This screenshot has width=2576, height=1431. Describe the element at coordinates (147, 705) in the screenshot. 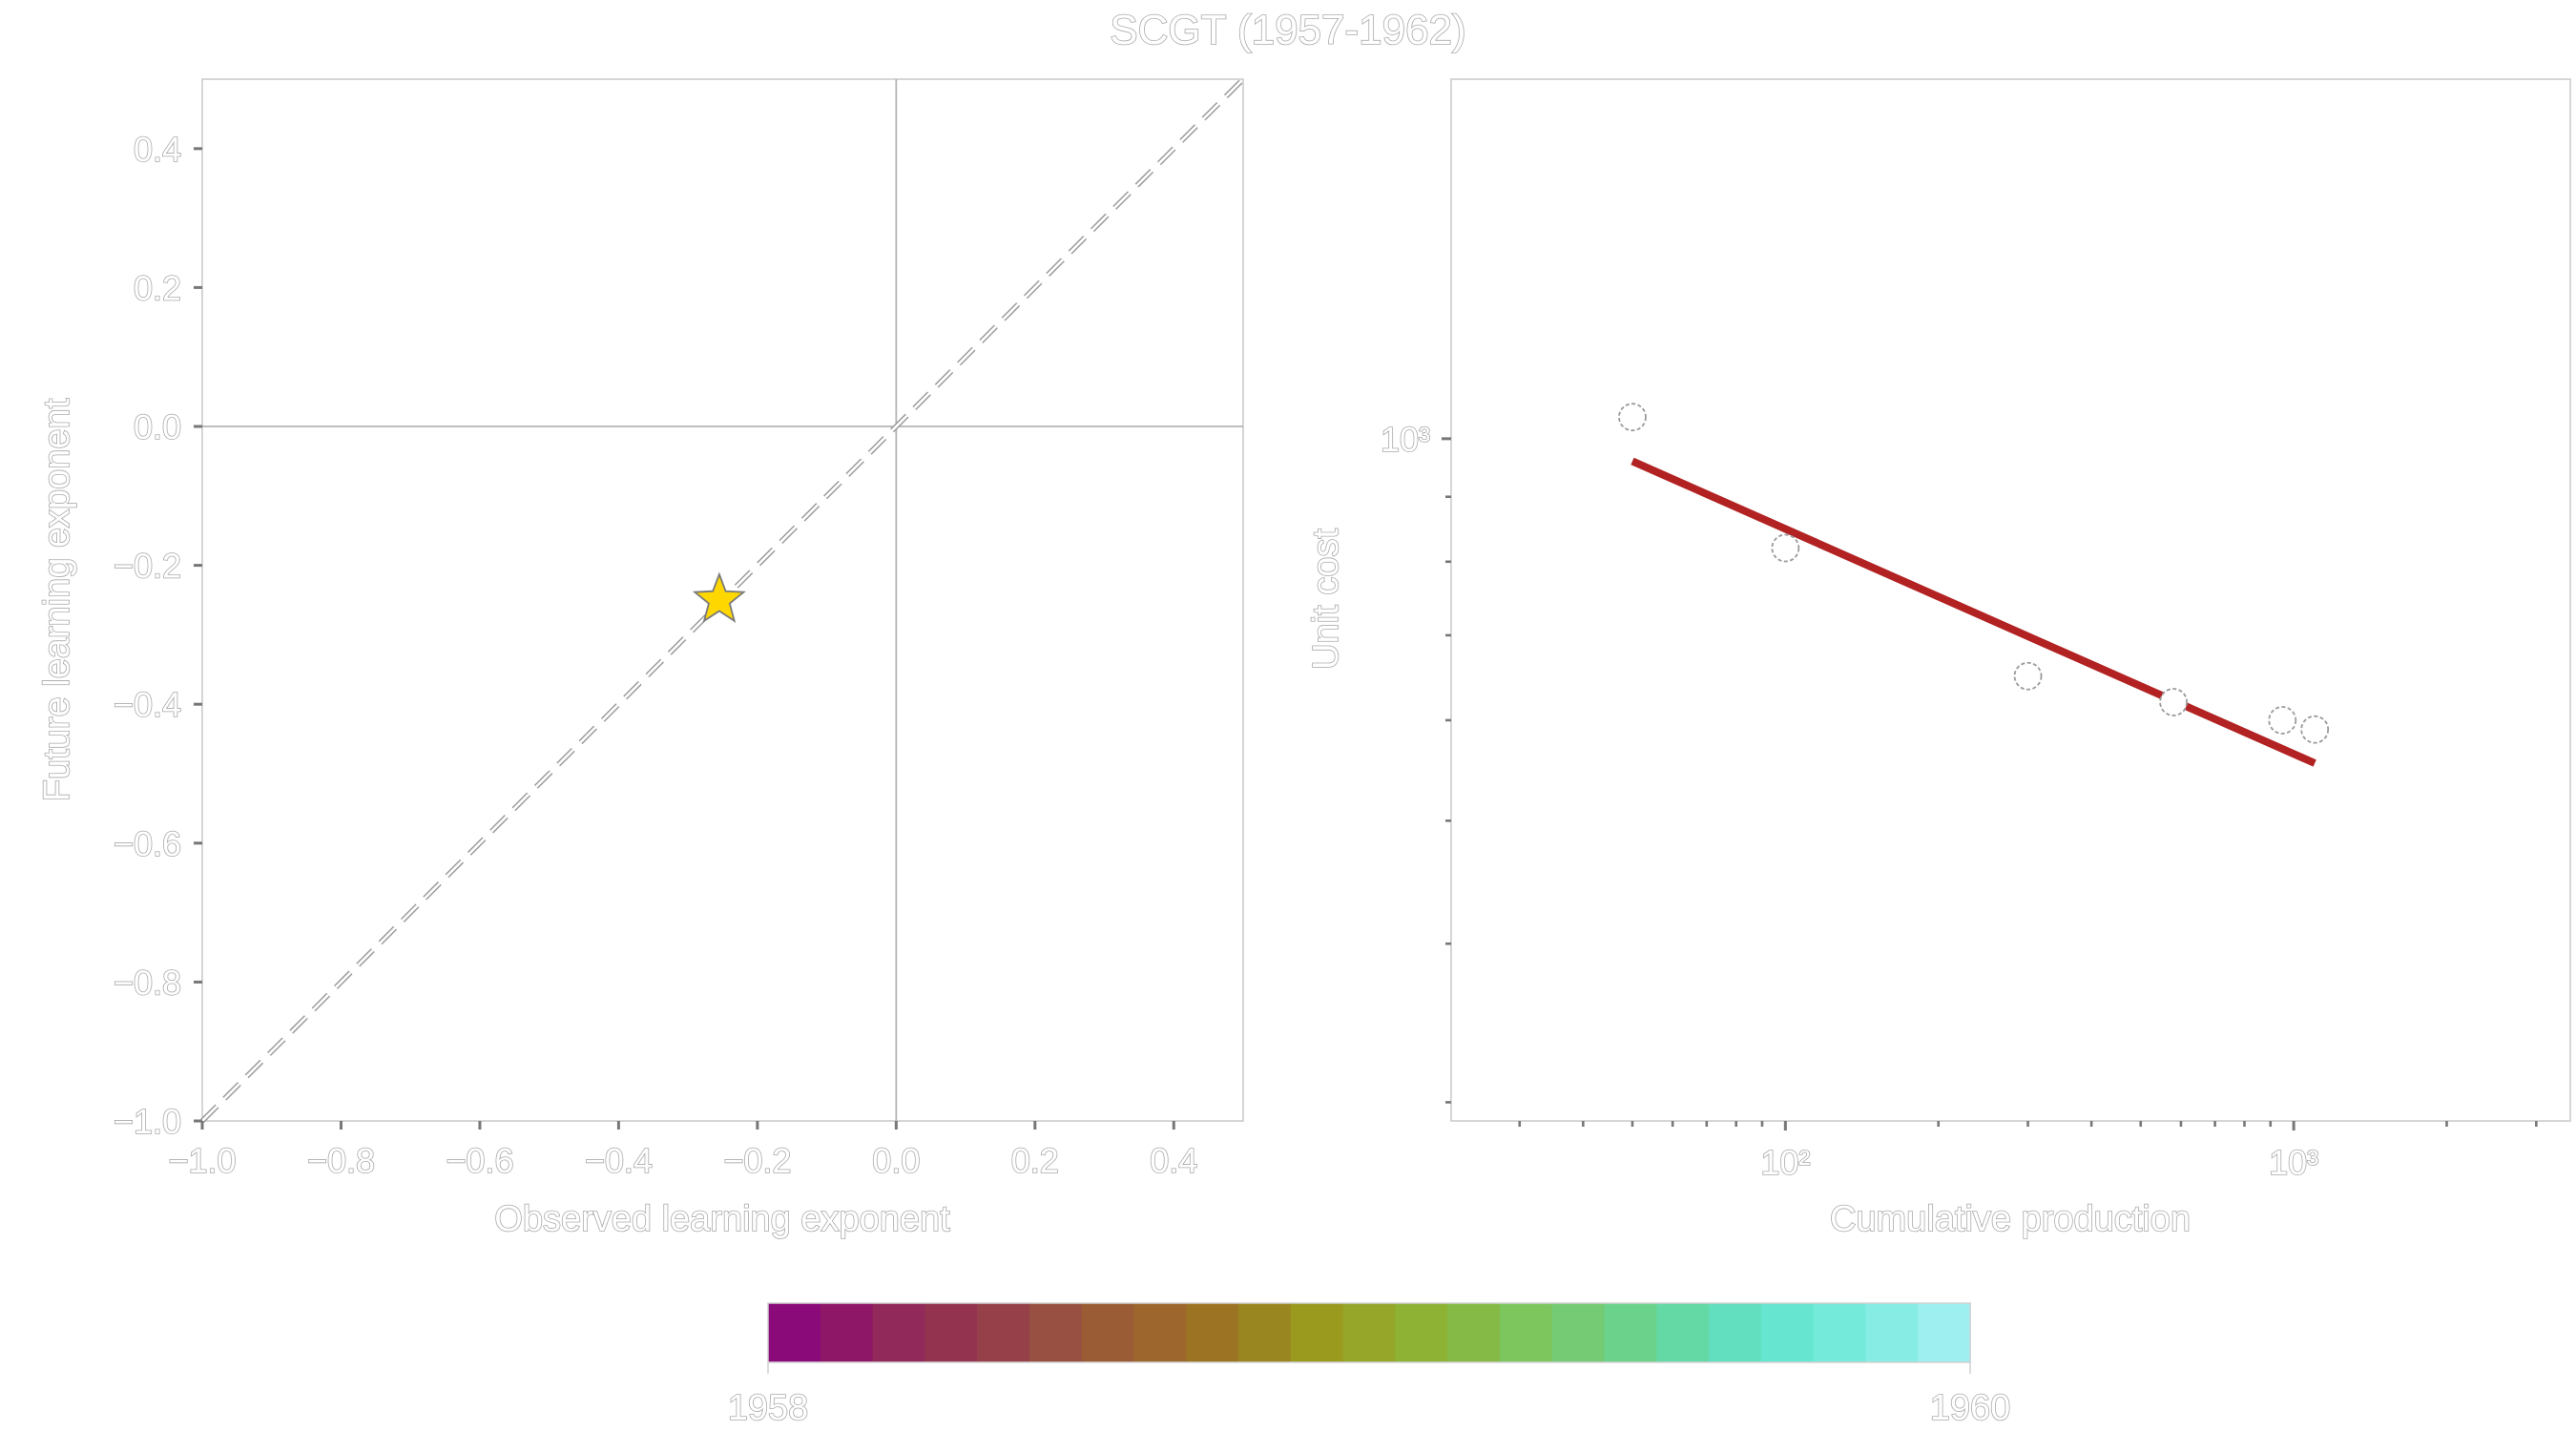

I see `left-y-tick-label: −0.4` at that location.